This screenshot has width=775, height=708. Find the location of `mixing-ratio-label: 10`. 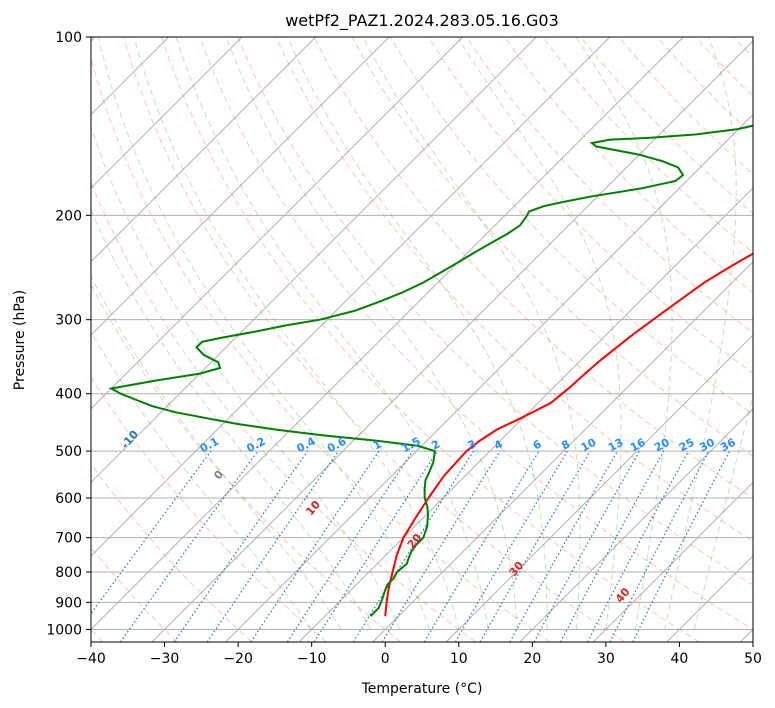

mixing-ratio-label: 10 is located at coordinates (589, 445).